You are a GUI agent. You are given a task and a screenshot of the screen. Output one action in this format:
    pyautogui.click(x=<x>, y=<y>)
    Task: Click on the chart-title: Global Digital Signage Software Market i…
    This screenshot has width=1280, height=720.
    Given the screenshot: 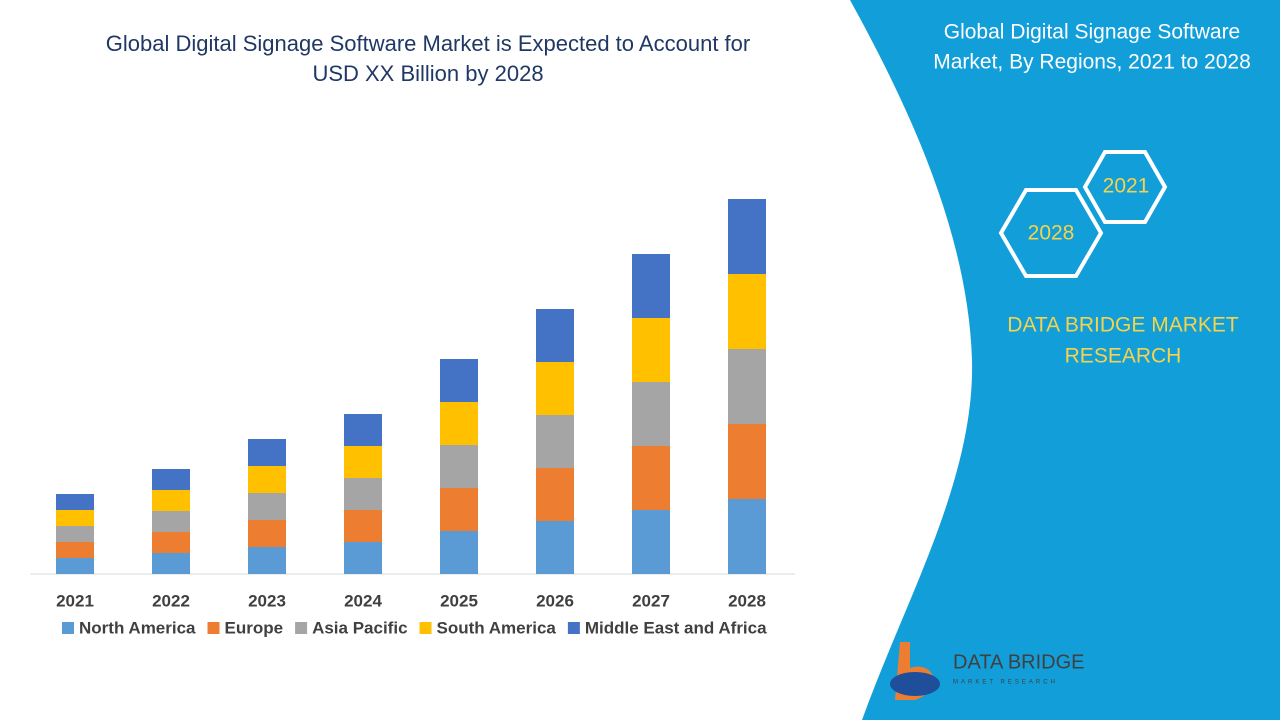 What is the action you would take?
    pyautogui.click(x=428, y=43)
    